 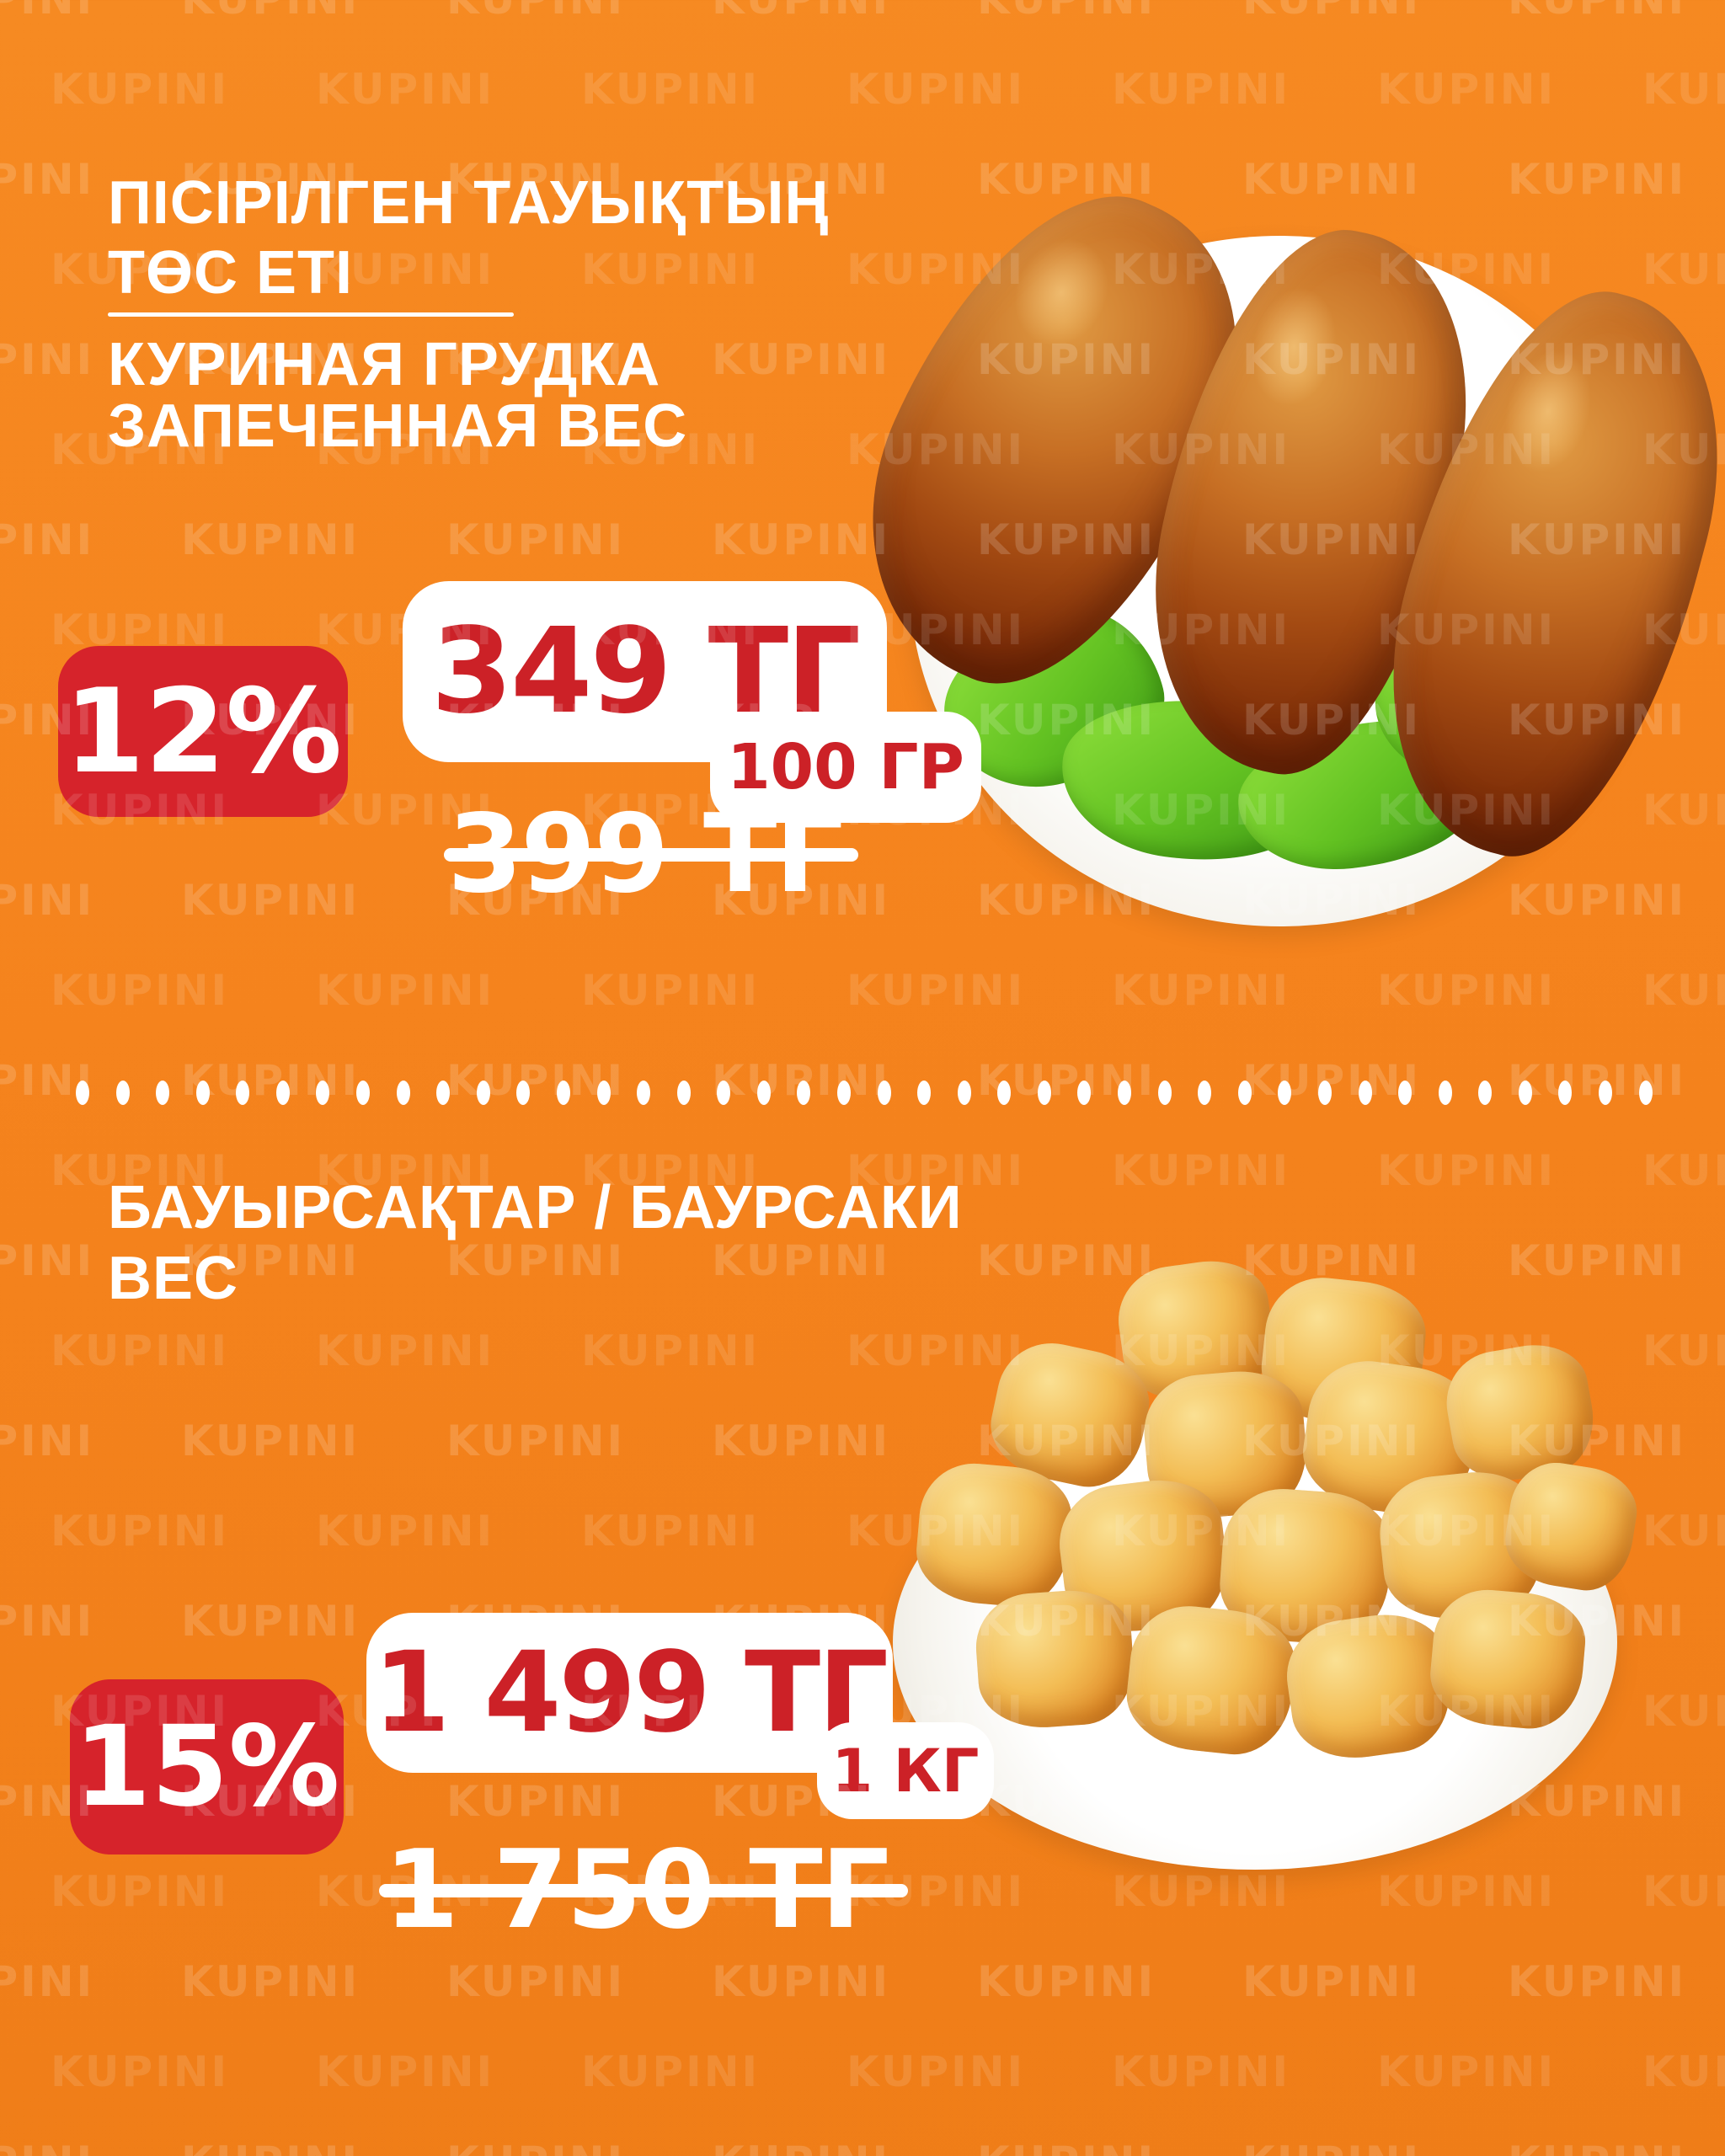 I want to click on product1-title-kk-line2: ТӨС ЕТІ, so click(x=230, y=273).